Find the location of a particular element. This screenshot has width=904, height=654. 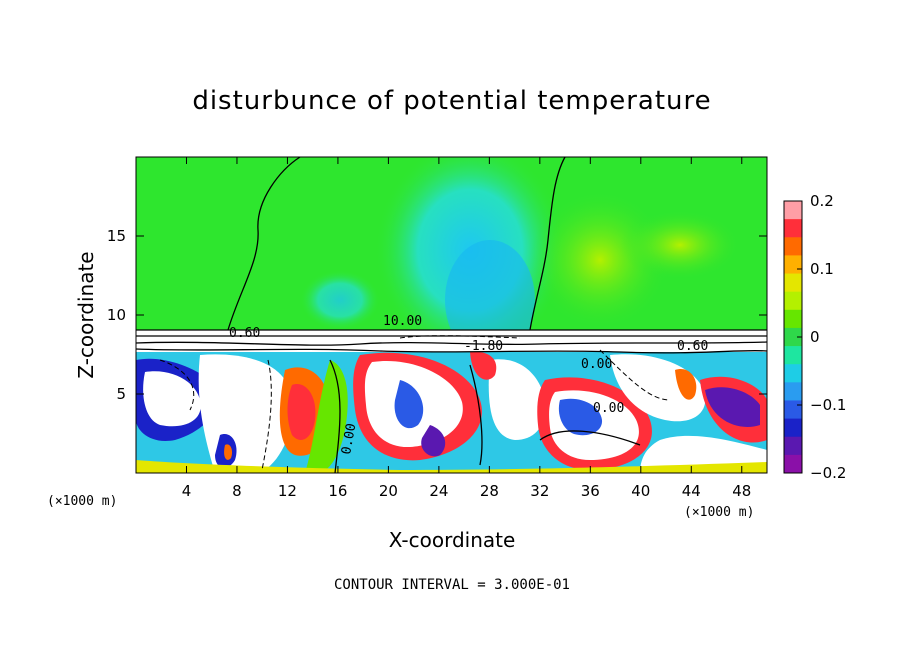

colorbar-tick-label: 0.1 is located at coordinates (822, 269).